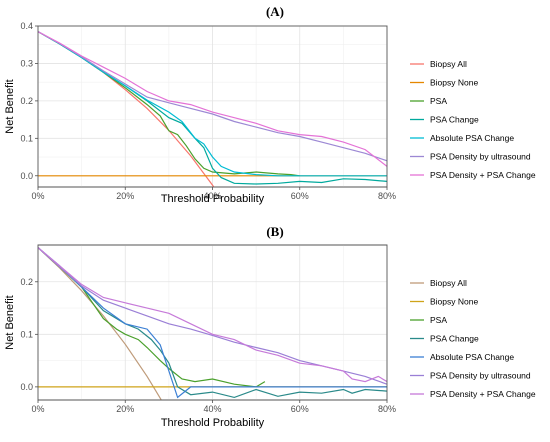 The height and width of the screenshot is (442, 550). Describe the element at coordinates (26, 334) in the screenshot. I see `panel-b-y-tick-label: 0.1` at that location.